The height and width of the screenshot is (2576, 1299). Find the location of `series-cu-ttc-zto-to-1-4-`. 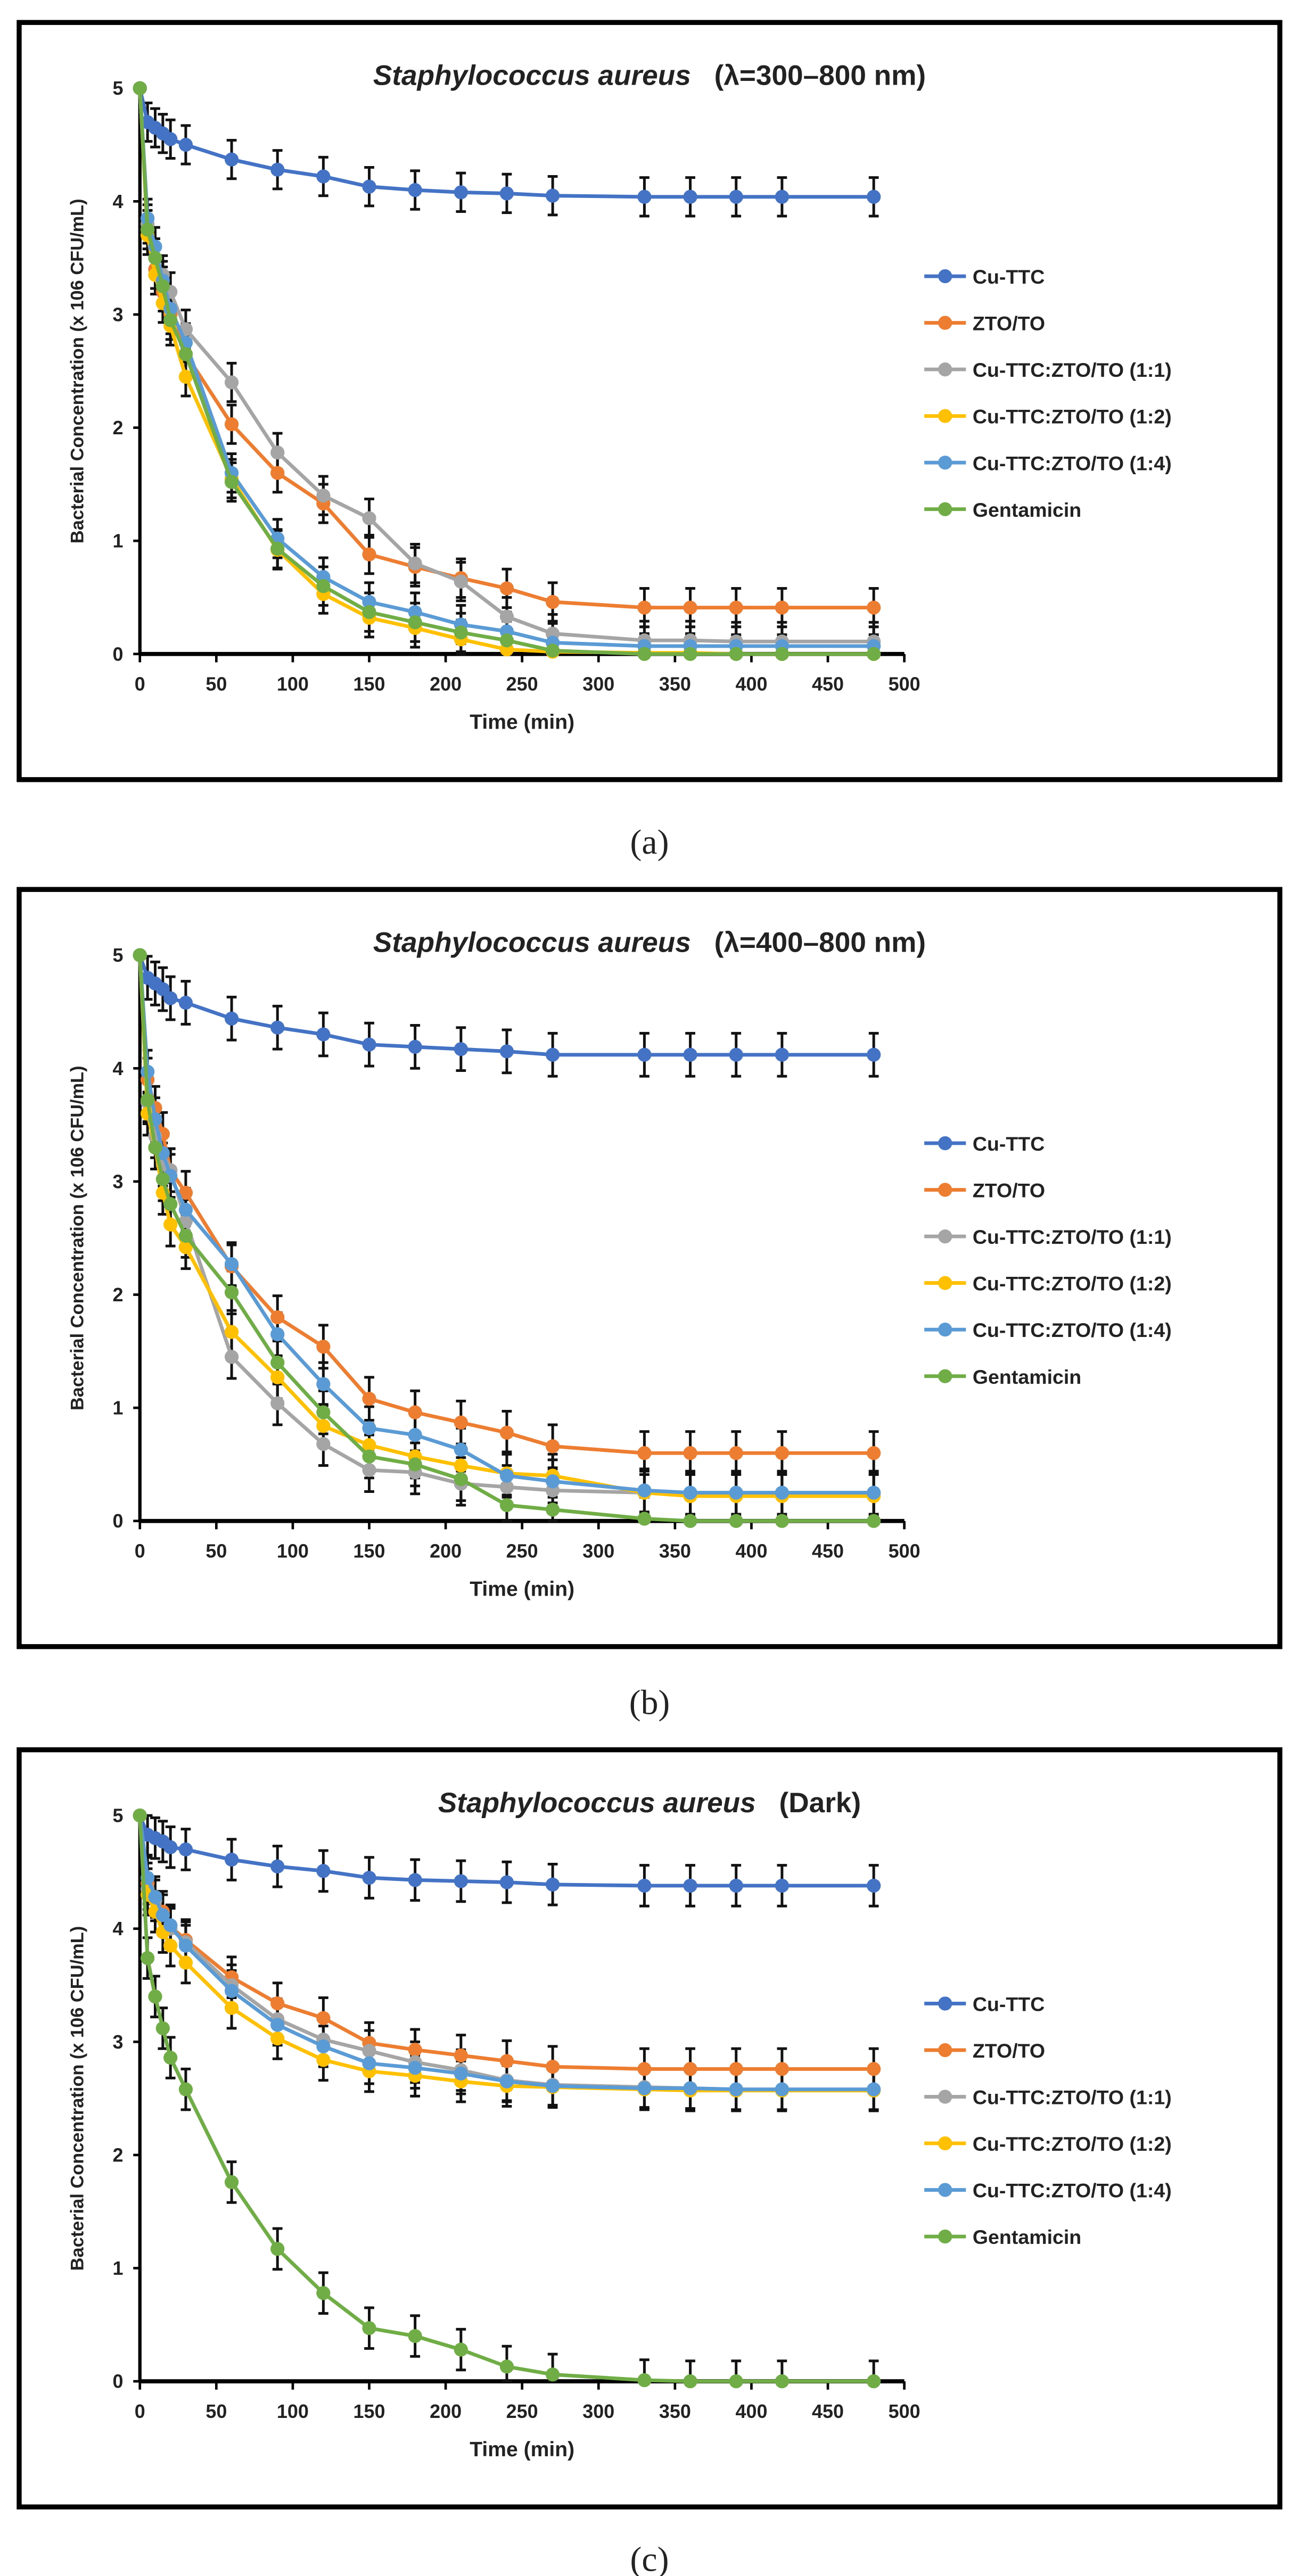

series-cu-ttc-zto-to-1-4- is located at coordinates (507, 1952).